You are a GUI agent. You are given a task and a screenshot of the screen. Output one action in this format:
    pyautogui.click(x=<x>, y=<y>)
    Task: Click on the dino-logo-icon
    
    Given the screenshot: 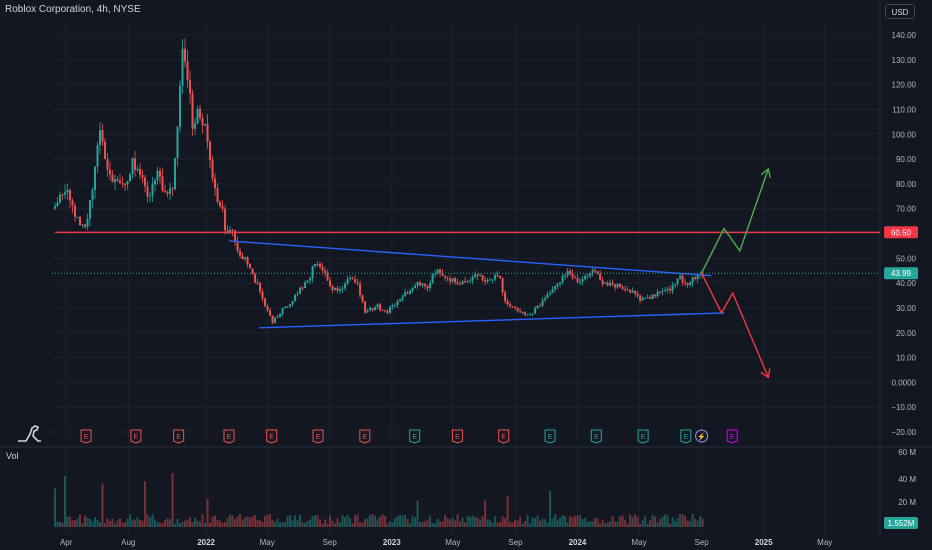 What is the action you would take?
    pyautogui.click(x=29, y=433)
    